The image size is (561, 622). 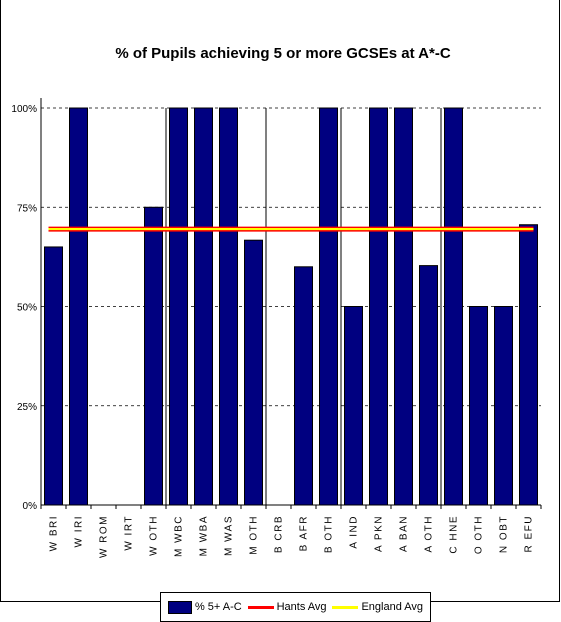 What do you see at coordinates (229, 535) in the screenshot?
I see `x-tick-label: M WAS` at bounding box center [229, 535].